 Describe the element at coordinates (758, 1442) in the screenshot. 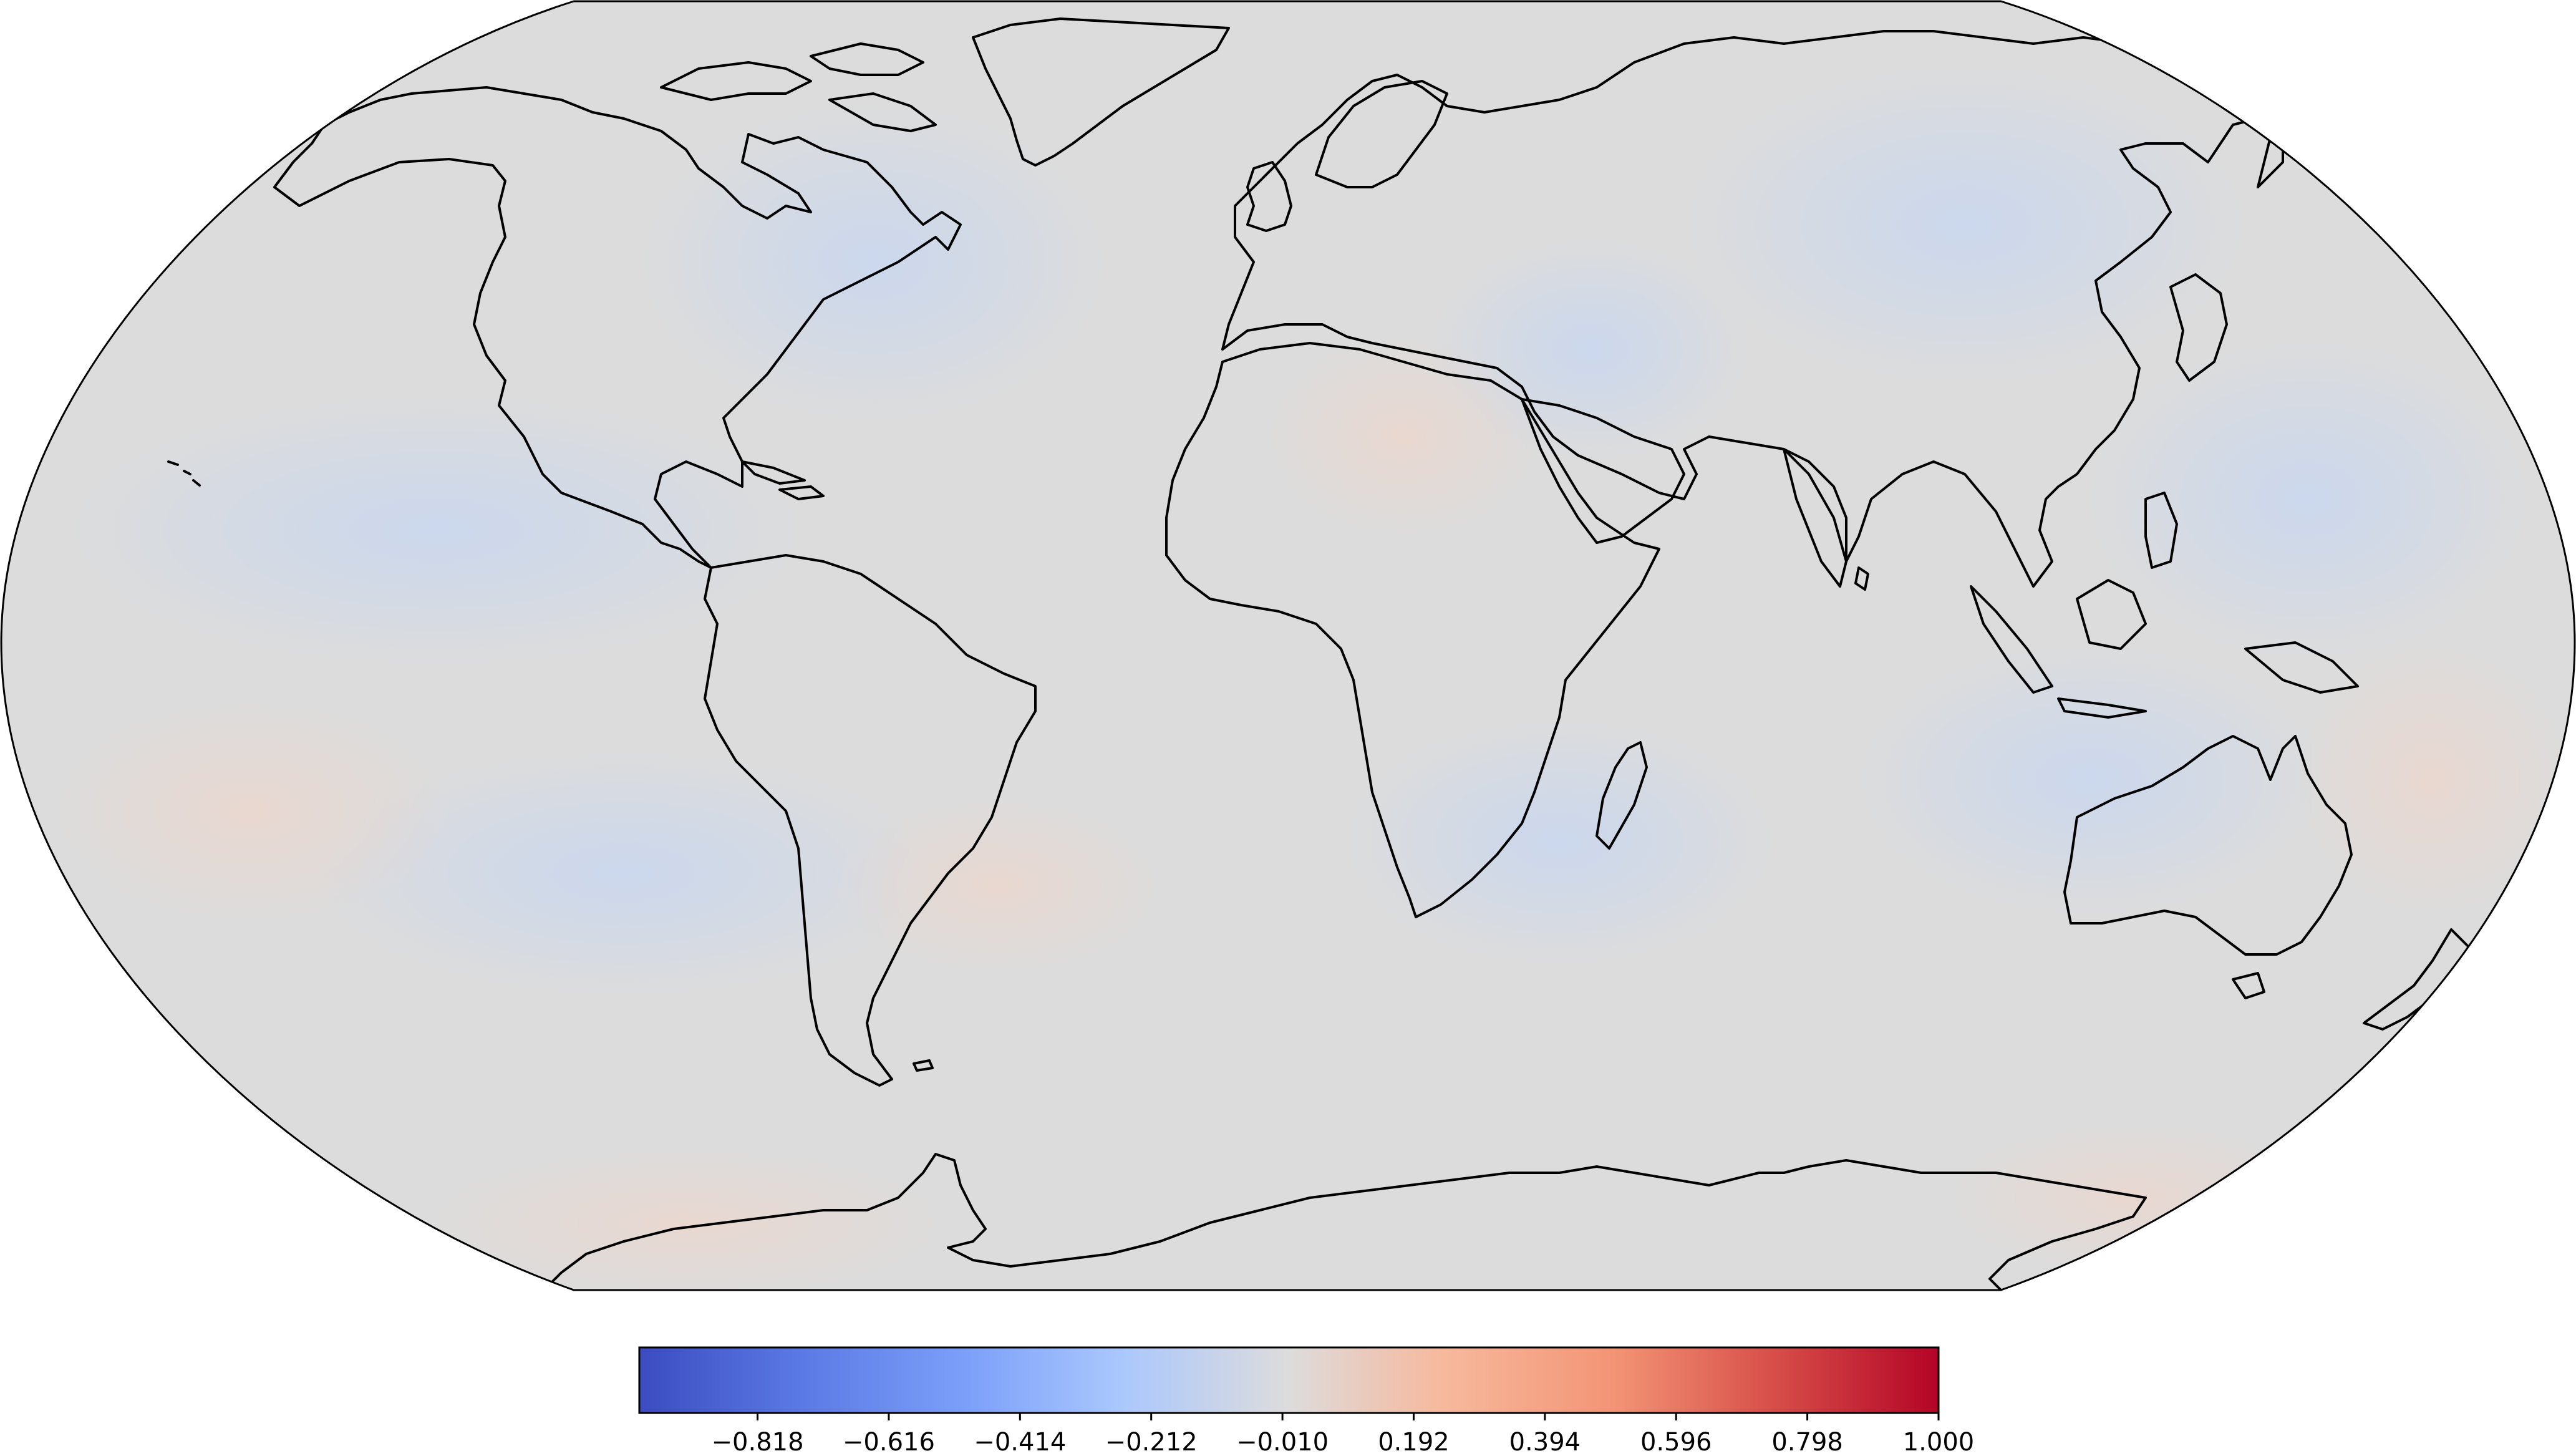

I see `colorbar-tick-label: −0.818` at that location.